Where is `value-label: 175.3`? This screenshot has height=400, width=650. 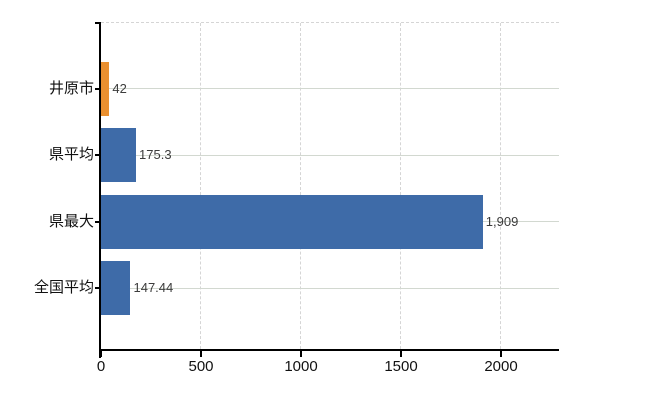
value-label: 175.3 is located at coordinates (155, 154).